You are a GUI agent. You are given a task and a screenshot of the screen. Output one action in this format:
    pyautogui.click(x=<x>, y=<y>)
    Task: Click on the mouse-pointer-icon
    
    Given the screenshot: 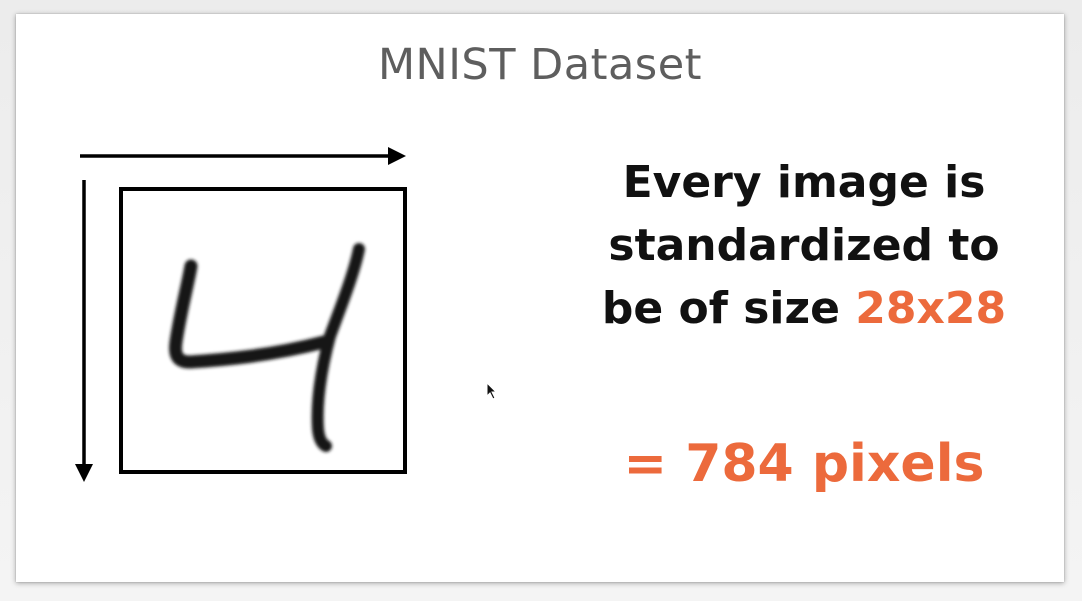 What is the action you would take?
    pyautogui.click(x=492, y=390)
    